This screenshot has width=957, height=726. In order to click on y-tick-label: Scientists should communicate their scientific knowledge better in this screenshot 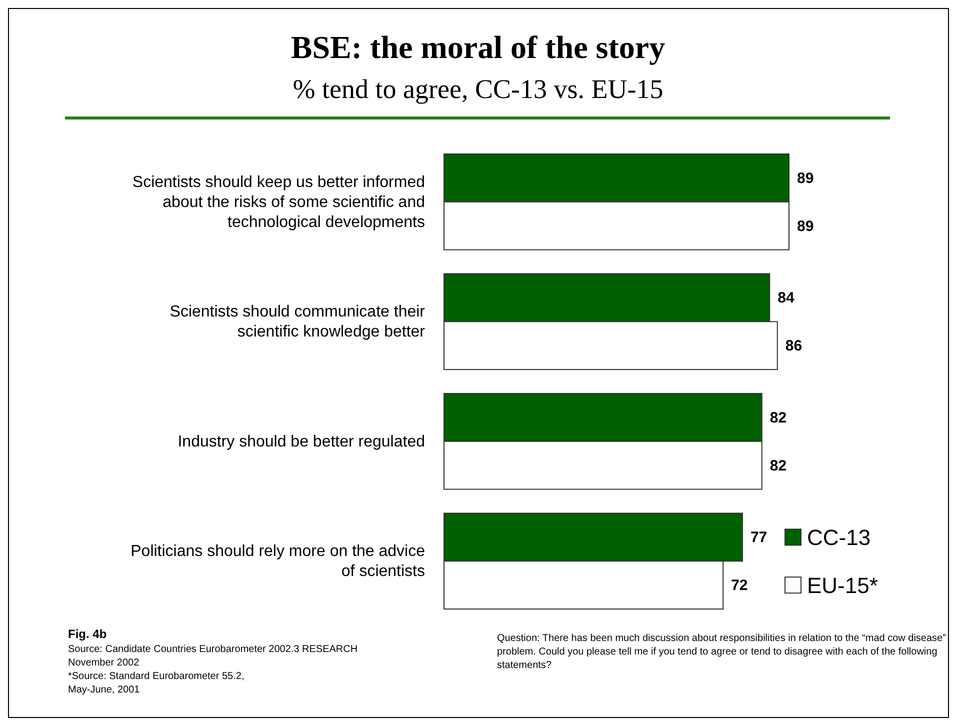, I will do `click(298, 322)`.